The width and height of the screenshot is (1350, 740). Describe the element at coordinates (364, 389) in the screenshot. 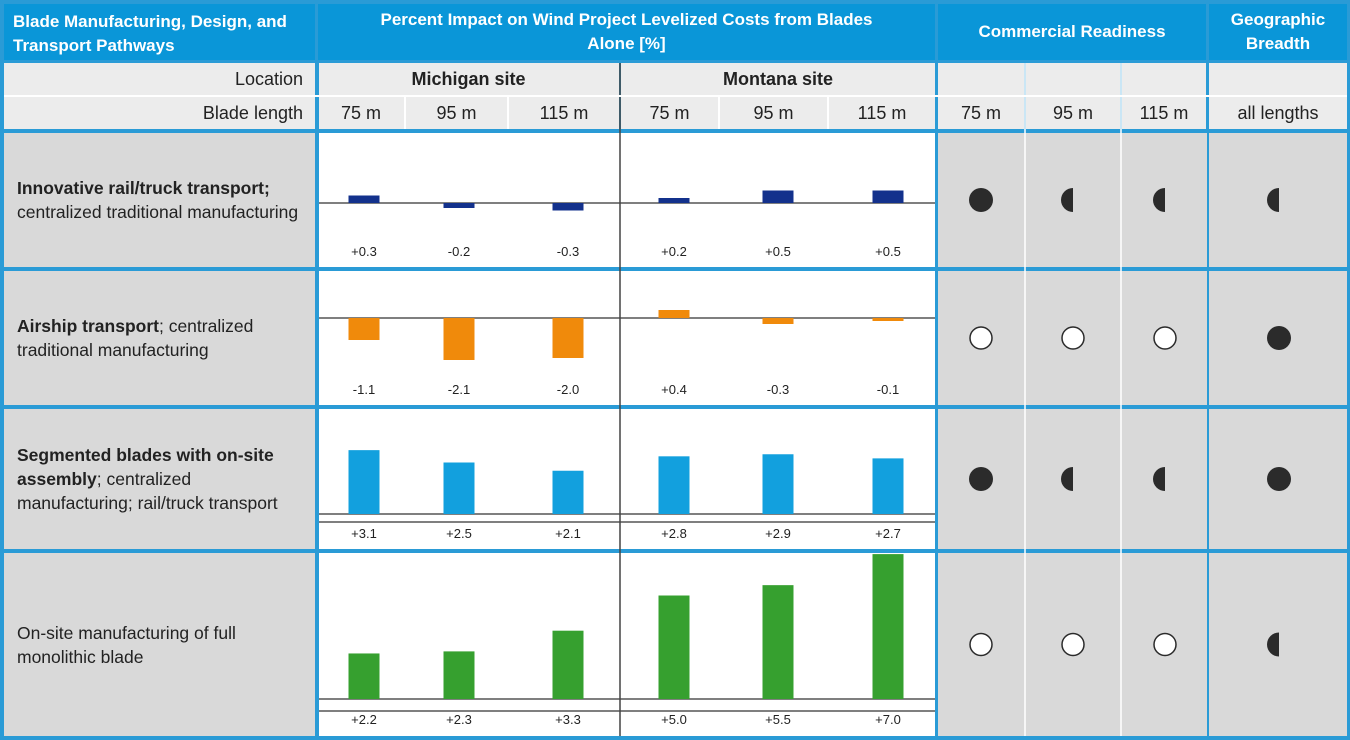

I see `data-label-row-1-col-0: -1.1` at that location.